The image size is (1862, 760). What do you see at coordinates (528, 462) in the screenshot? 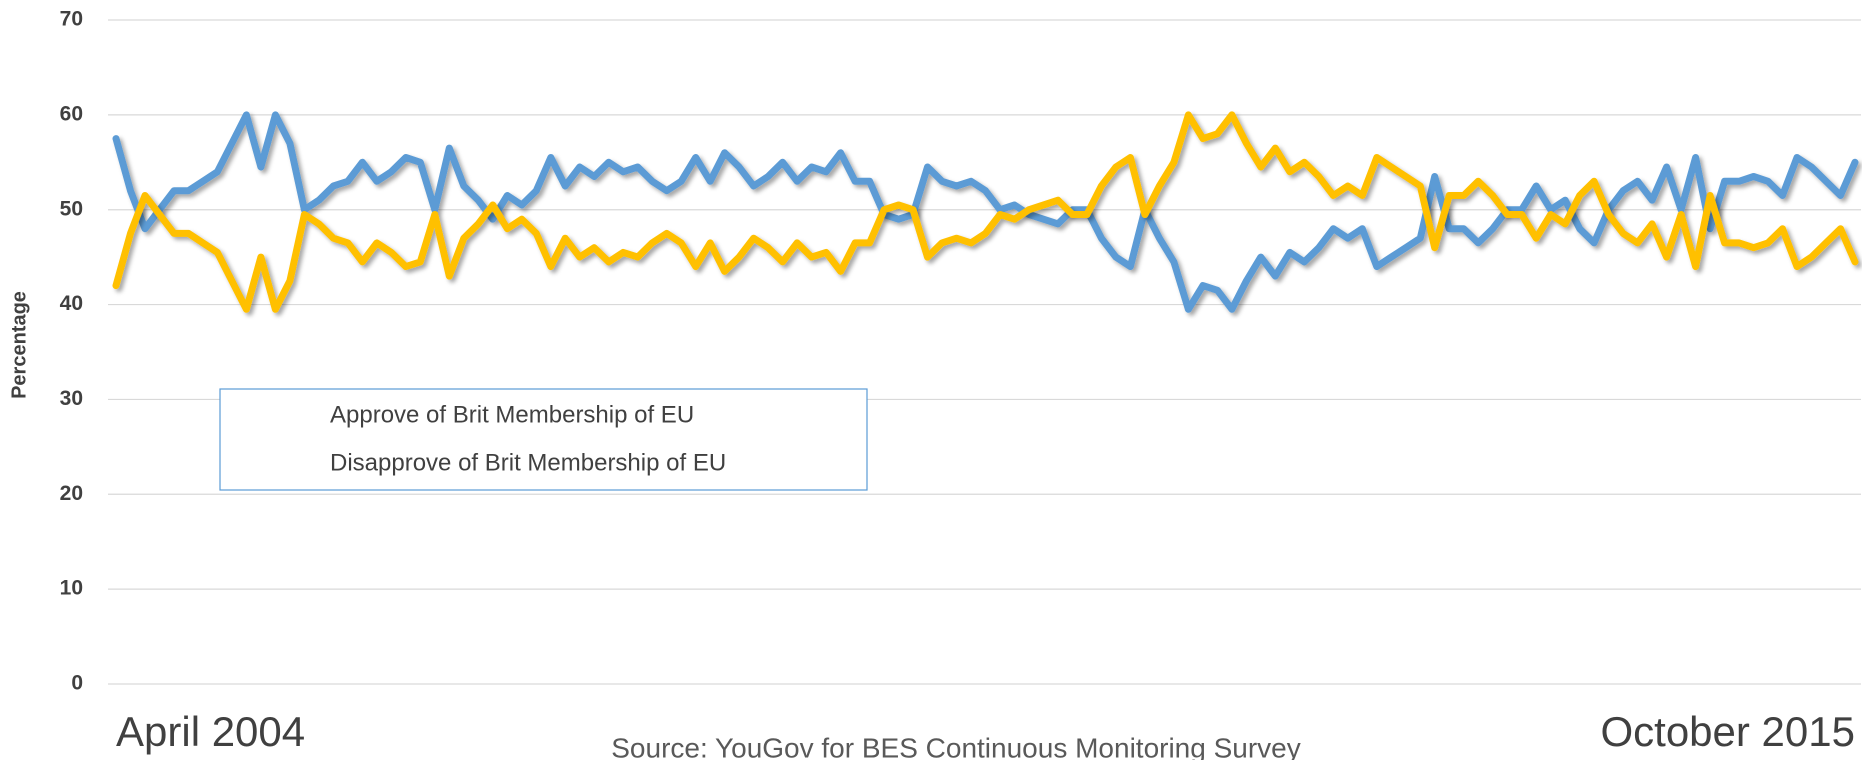
I see `legend-label: Disapprove of Brit Membership of EU` at bounding box center [528, 462].